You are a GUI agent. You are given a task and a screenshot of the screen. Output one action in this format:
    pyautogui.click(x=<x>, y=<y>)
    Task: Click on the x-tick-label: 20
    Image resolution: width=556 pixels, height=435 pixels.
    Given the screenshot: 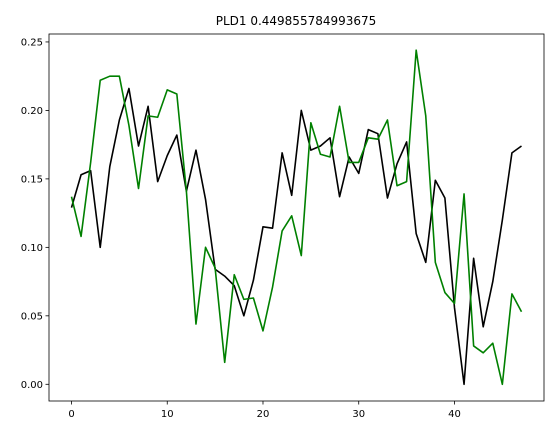 What is the action you would take?
    pyautogui.click(x=263, y=414)
    